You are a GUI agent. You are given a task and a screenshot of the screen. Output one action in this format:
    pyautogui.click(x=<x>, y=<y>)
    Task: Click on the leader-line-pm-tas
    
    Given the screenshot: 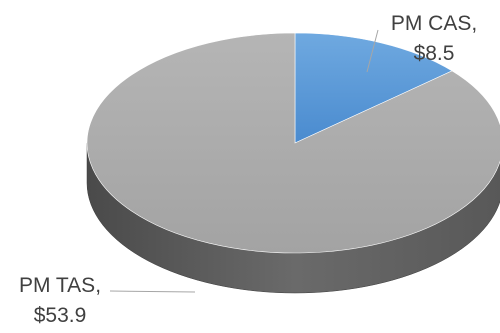 What is the action you would take?
    pyautogui.click(x=152, y=291)
    